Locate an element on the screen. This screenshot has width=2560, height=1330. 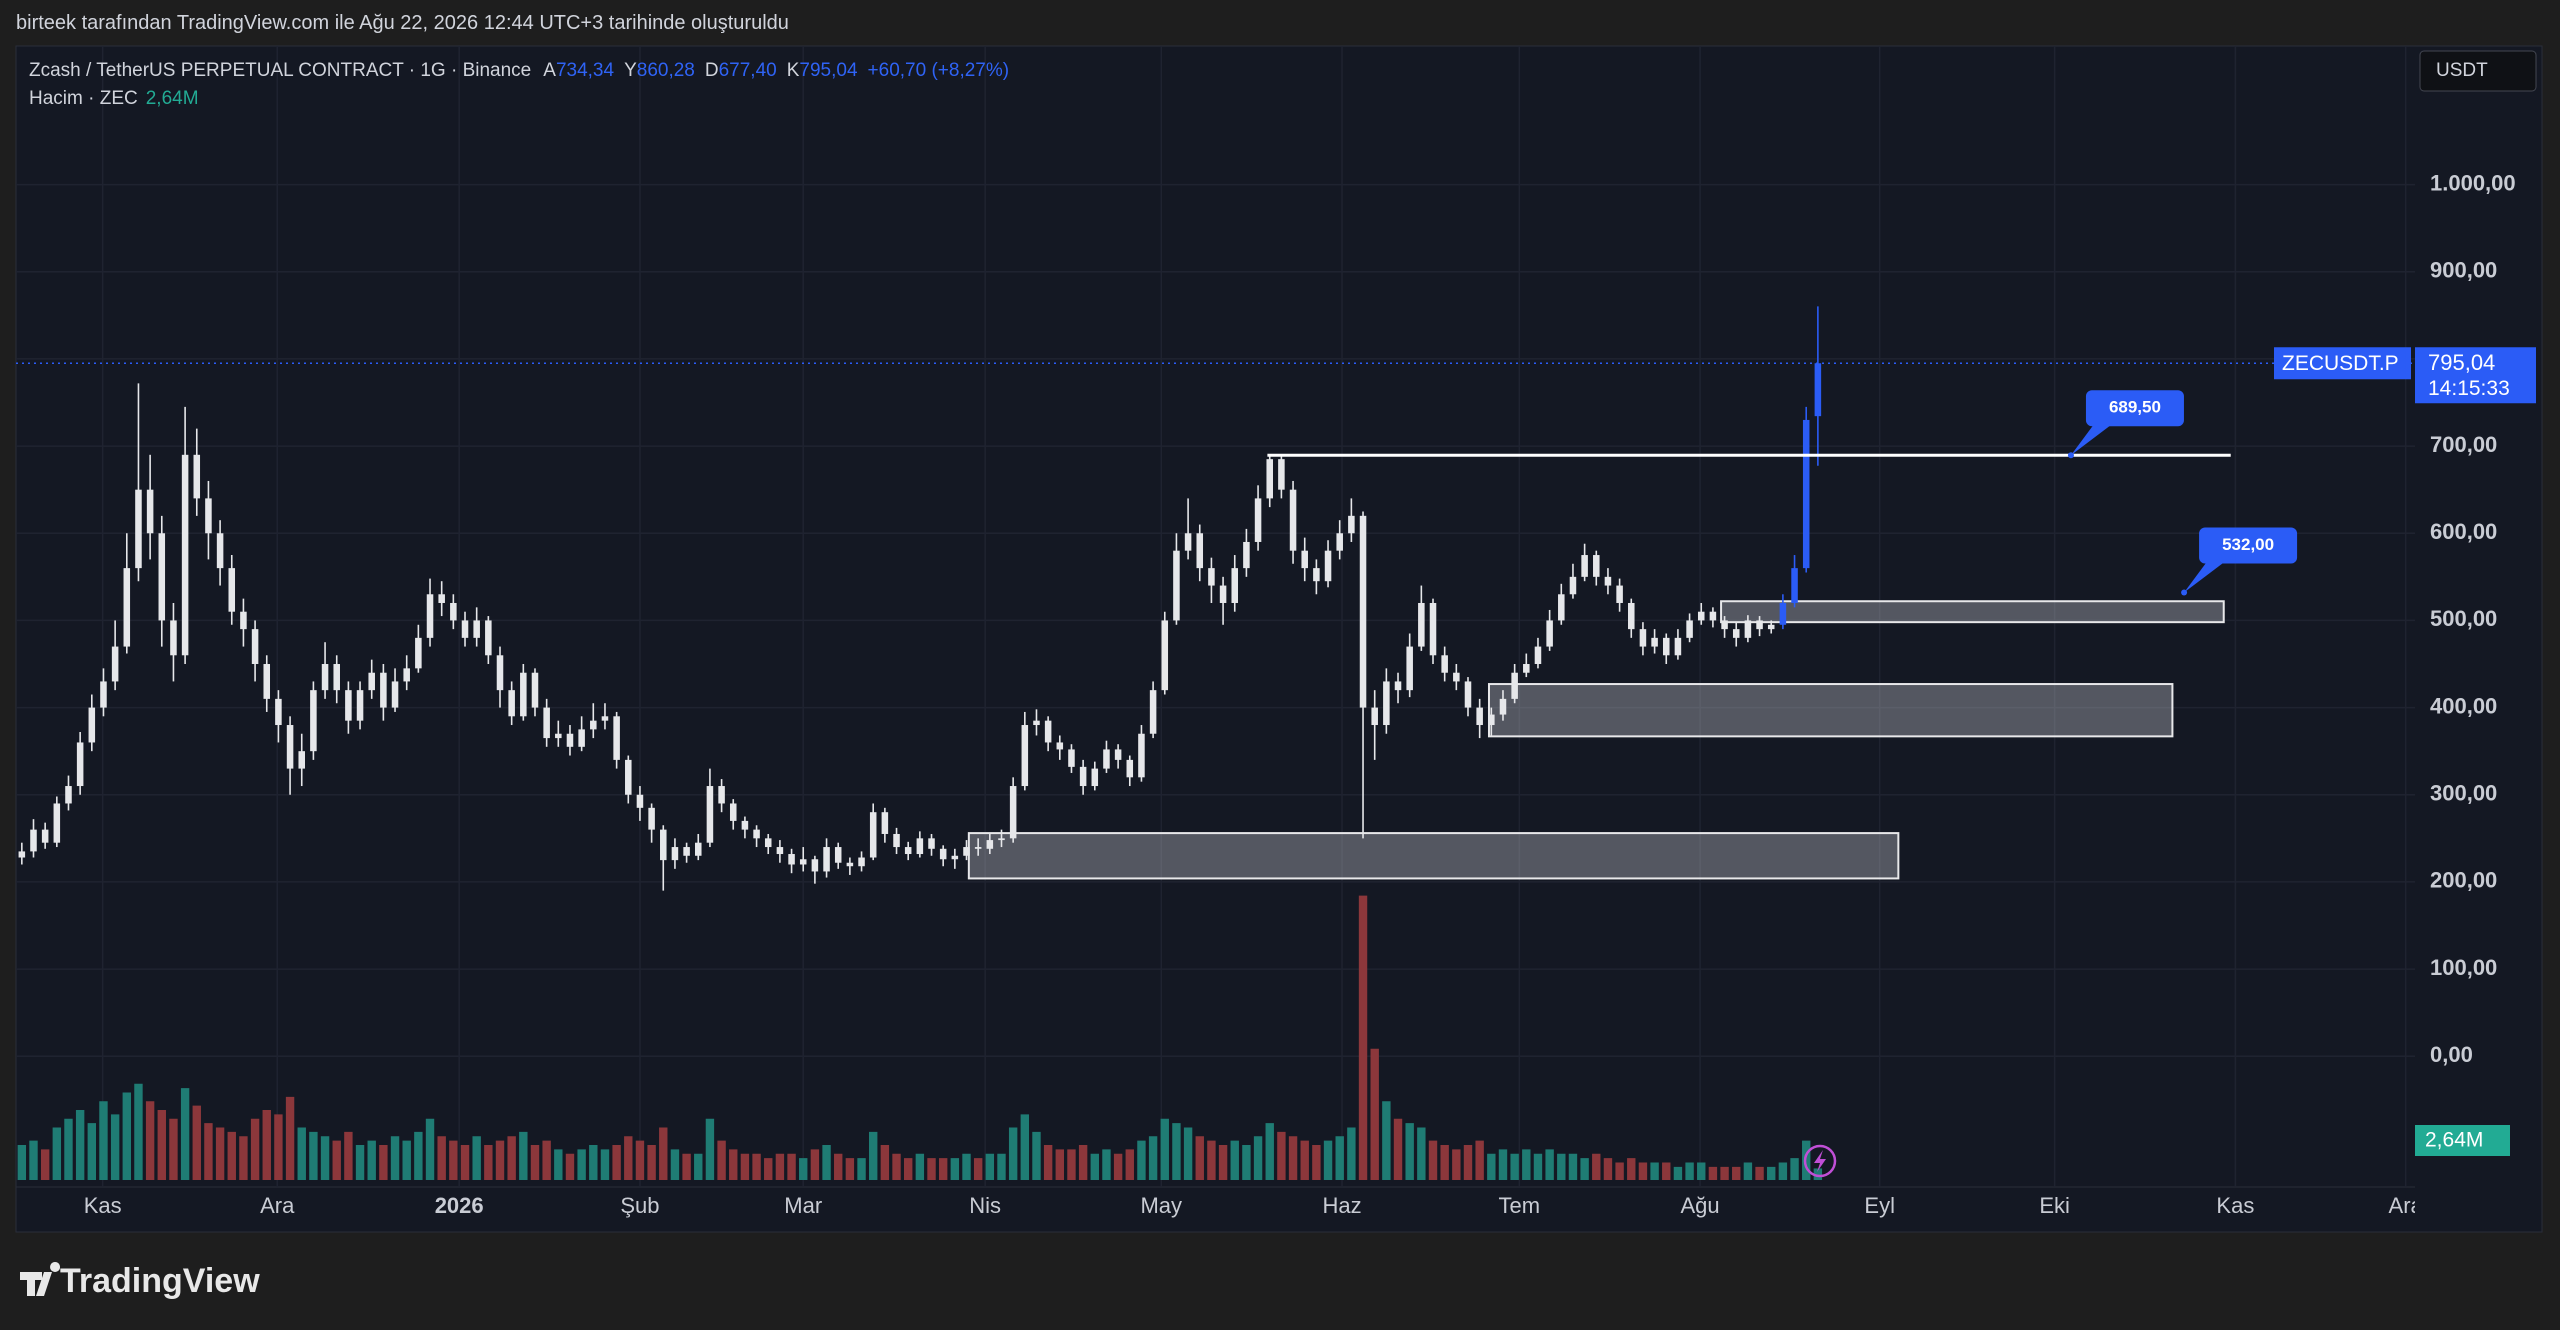
legend-key: A is located at coordinates (549, 70).